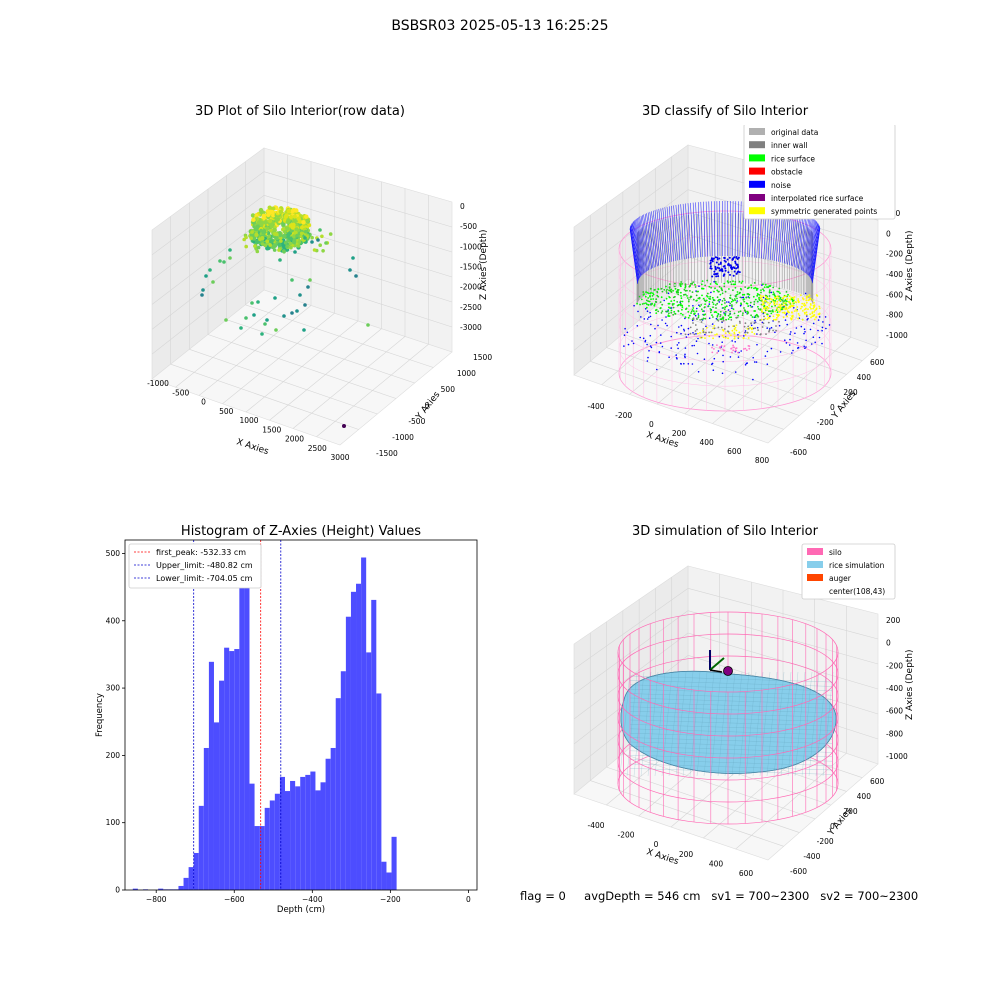 Image resolution: width=1000 pixels, height=1000 pixels. What do you see at coordinates (897, 756) in the screenshot?
I see `chart4-z-tick: -1000` at bounding box center [897, 756].